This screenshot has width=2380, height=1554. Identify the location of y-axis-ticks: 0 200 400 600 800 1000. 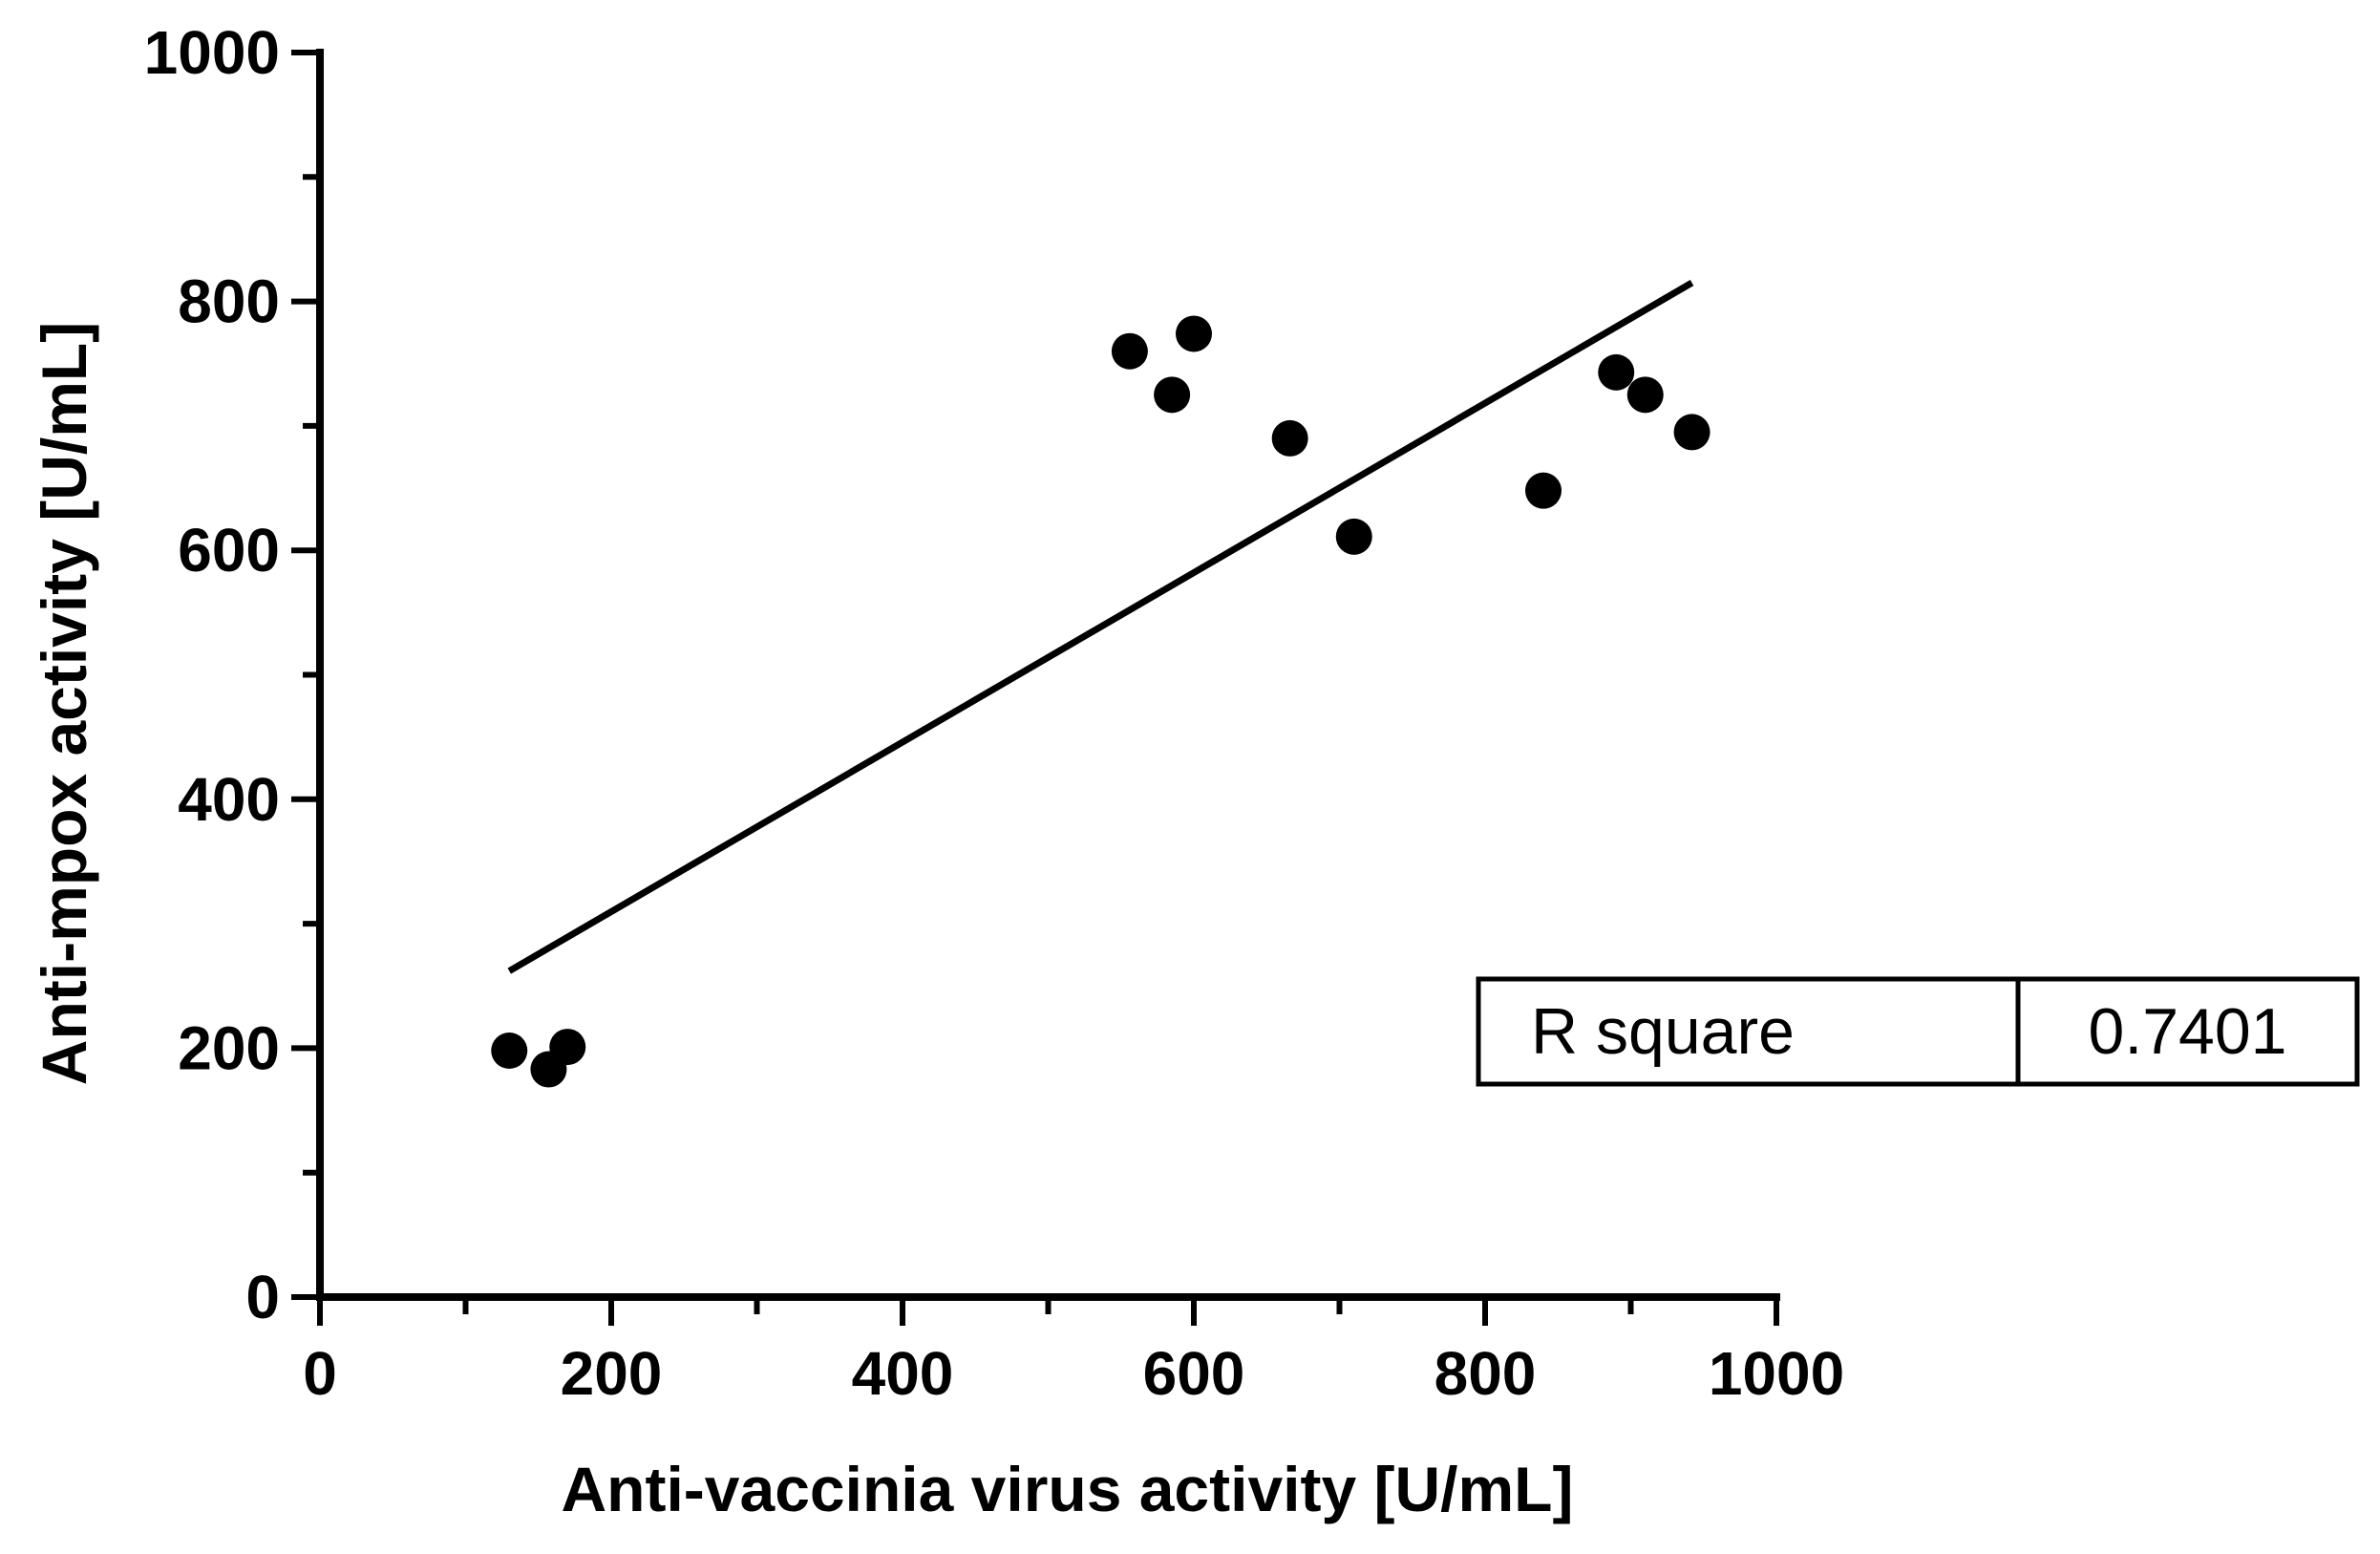
(232, 674).